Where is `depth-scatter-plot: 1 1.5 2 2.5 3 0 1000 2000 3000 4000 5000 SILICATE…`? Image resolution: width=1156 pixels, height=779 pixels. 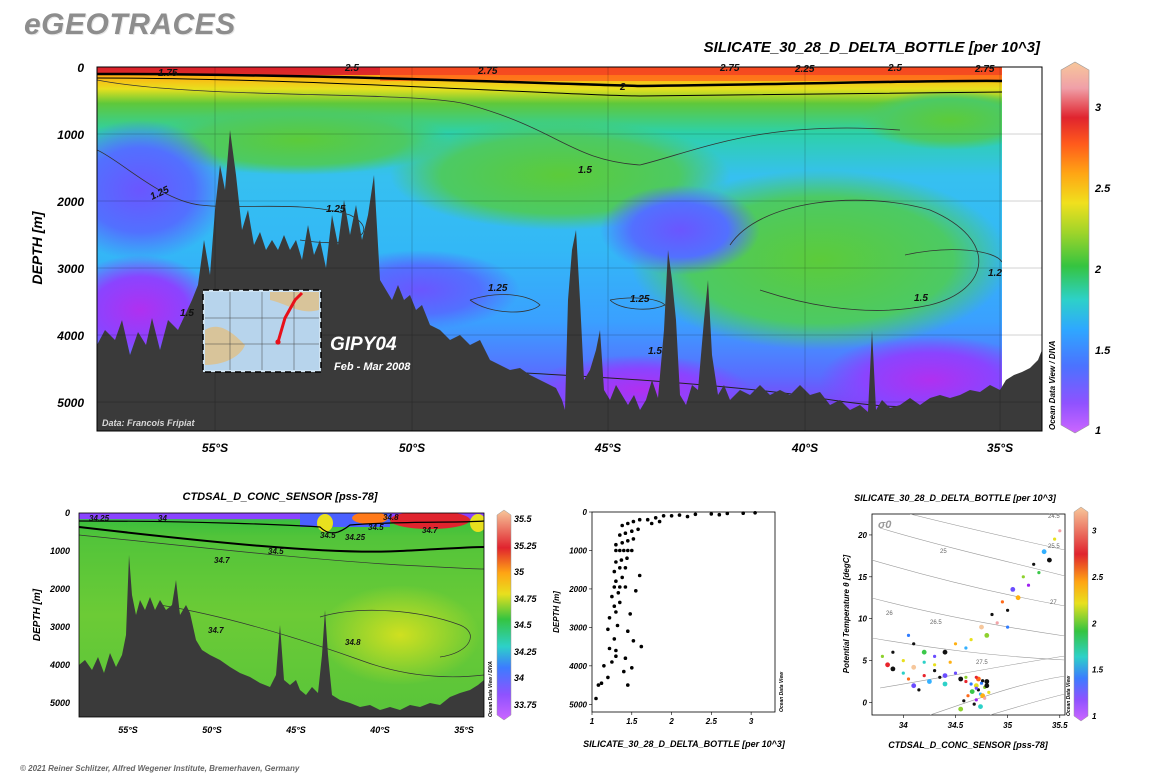 depth-scatter-plot: 1 1.5 2 2.5 3 0 1000 2000 3000 4000 5000 SILICATE… is located at coordinates (669, 628).